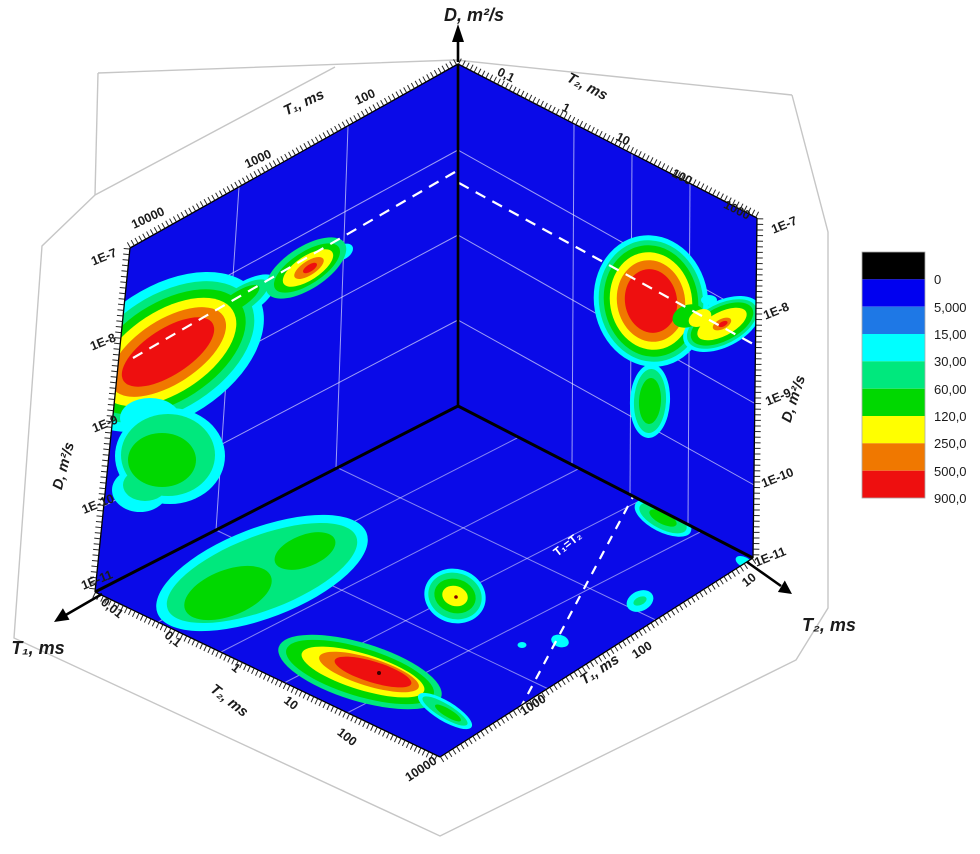 This screenshot has height=854, width=980. I want to click on colorbar-label-5000: 5,000, so click(950, 307).